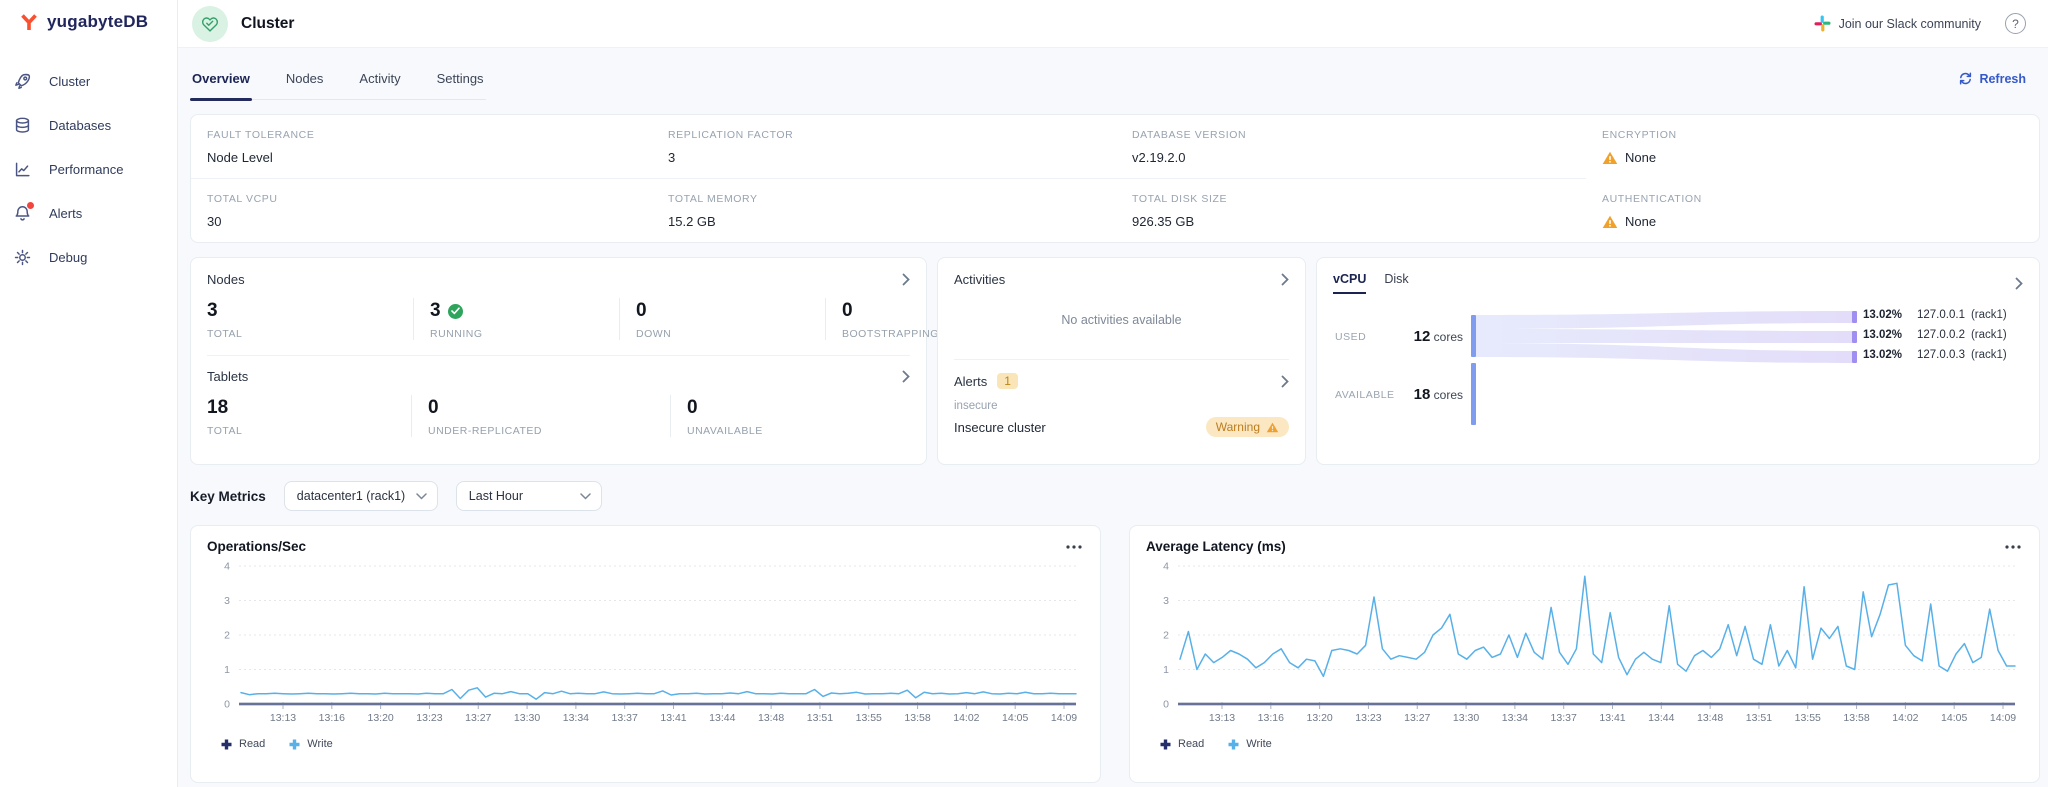 The width and height of the screenshot is (2048, 787). I want to click on sidebar-item-label: Alerts, so click(66, 213).